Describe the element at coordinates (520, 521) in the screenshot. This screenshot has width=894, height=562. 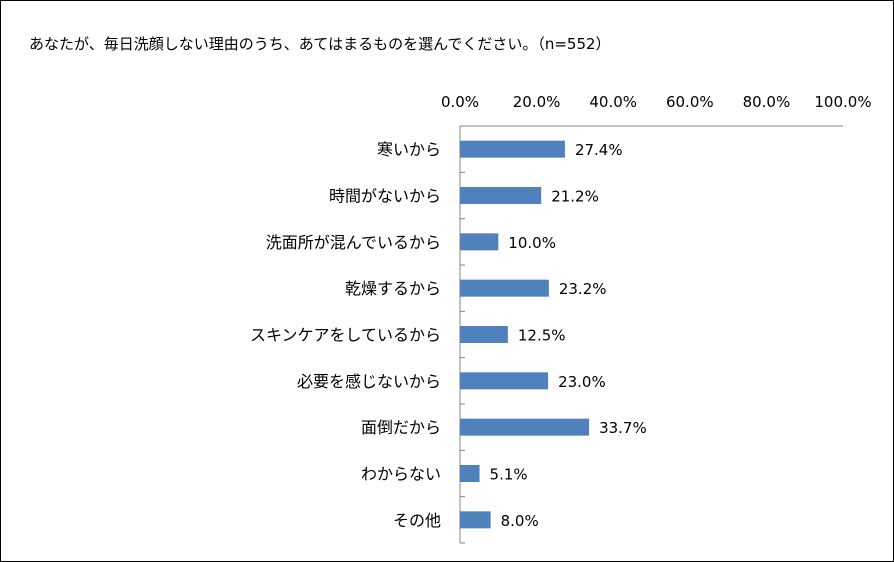
I see `data-label: 8.0%` at that location.